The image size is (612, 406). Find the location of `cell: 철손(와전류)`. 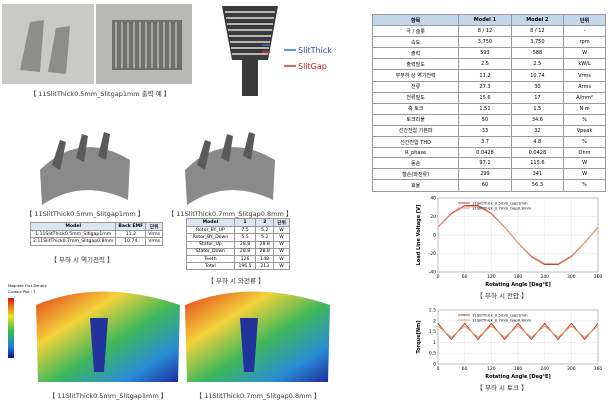

cell: 철손(와전류) is located at coordinates (415, 174).